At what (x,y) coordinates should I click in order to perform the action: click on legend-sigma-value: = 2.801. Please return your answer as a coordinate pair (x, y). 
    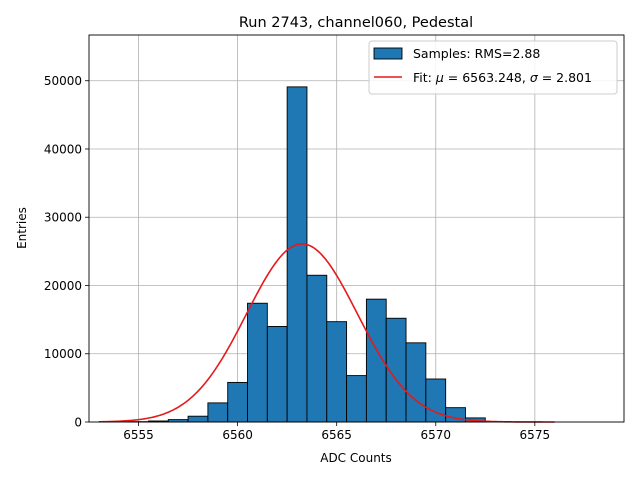
    Looking at the image, I should click on (565, 77).